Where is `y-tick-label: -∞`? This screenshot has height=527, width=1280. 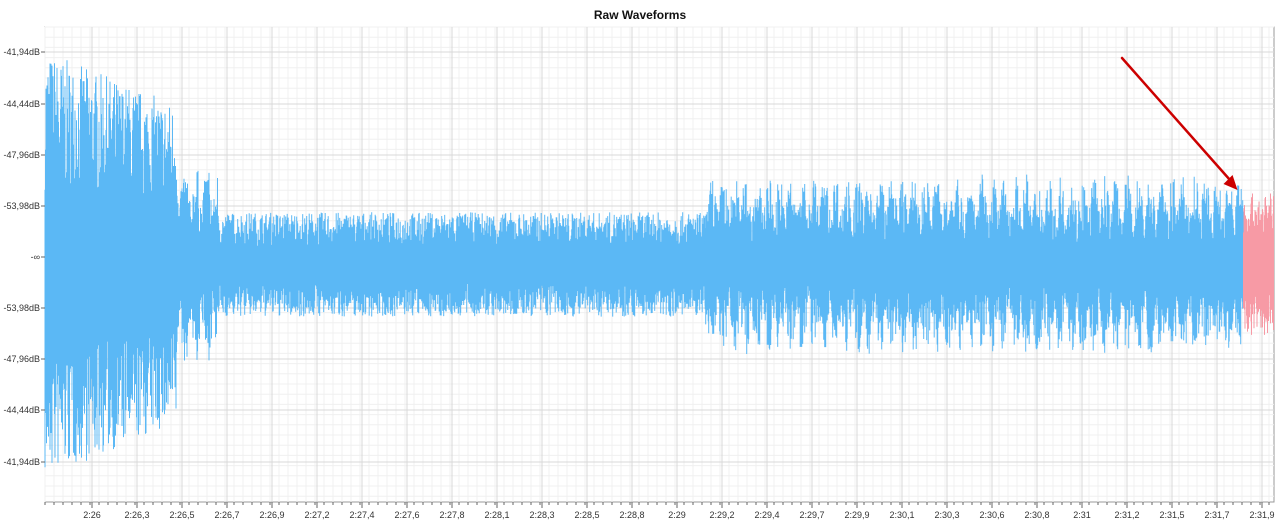
y-tick-label: -∞ is located at coordinates (35, 257).